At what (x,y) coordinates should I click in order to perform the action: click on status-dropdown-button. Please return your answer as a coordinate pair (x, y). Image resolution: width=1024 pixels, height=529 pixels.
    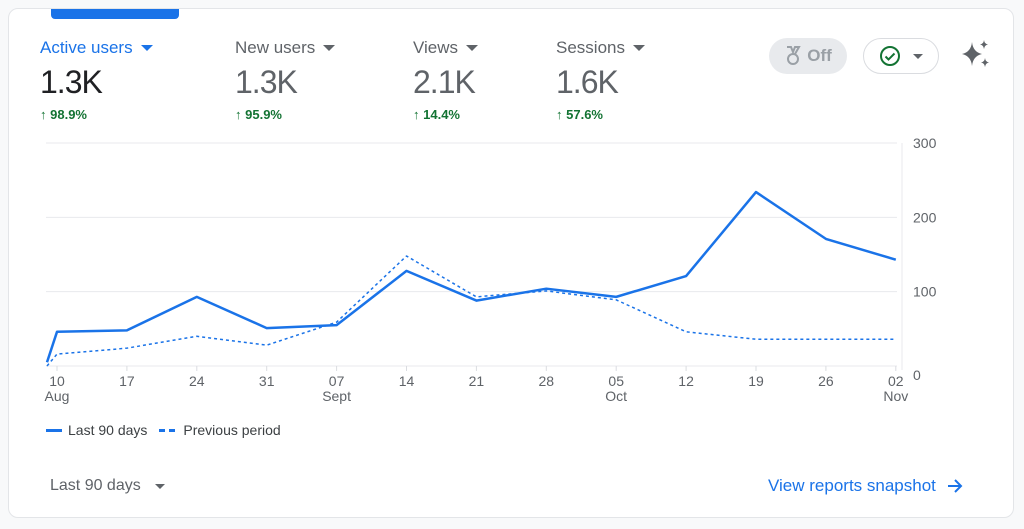
    Looking at the image, I should click on (901, 56).